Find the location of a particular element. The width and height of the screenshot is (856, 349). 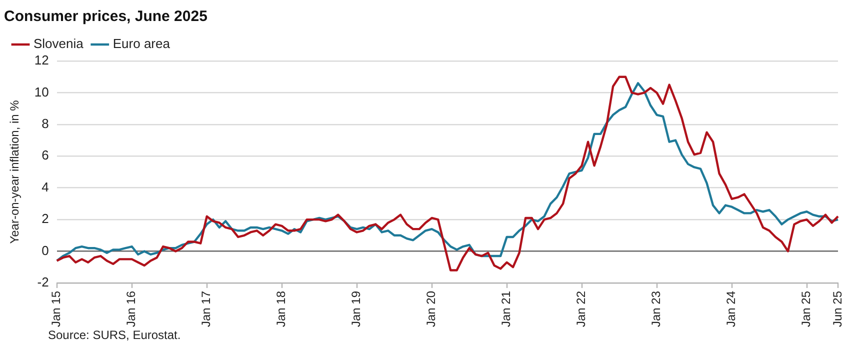

x-tick-label: Jan 16 is located at coordinates (131, 308).